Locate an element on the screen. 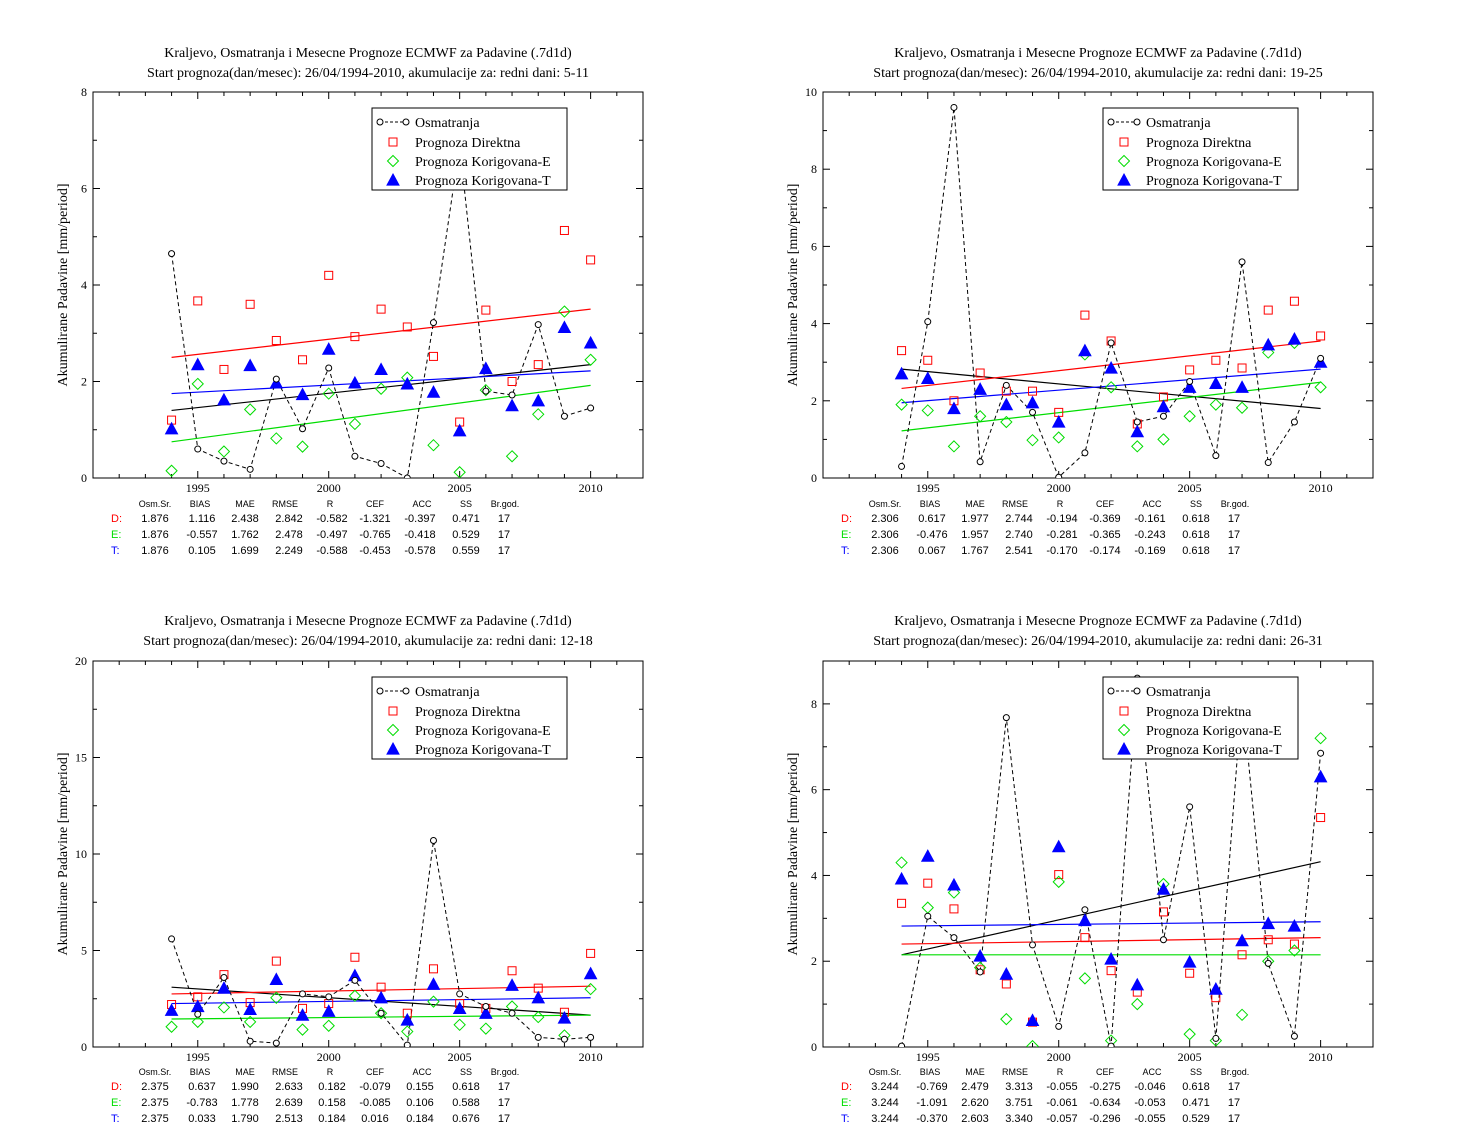 This screenshot has width=1462, height=1138. trend-line-E is located at coordinates (381, 413).